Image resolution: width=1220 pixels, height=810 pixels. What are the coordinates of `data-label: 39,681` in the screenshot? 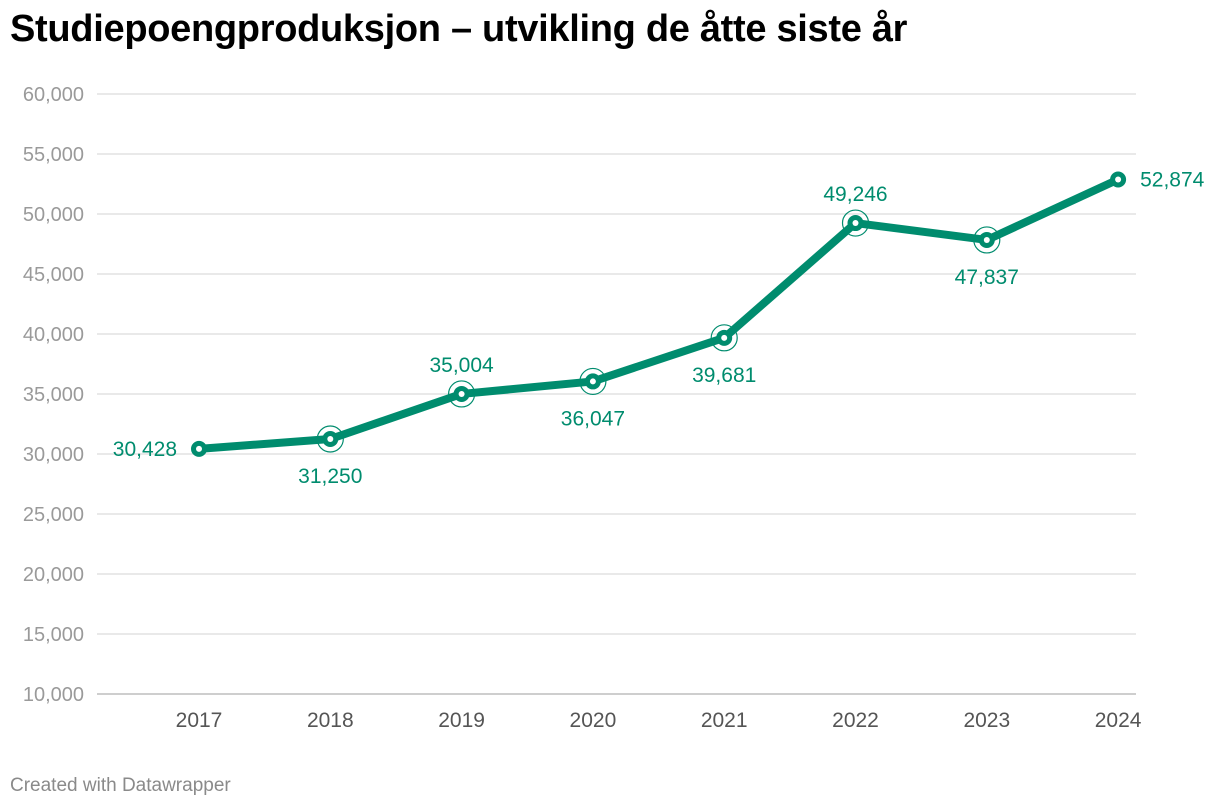 It's located at (724, 375).